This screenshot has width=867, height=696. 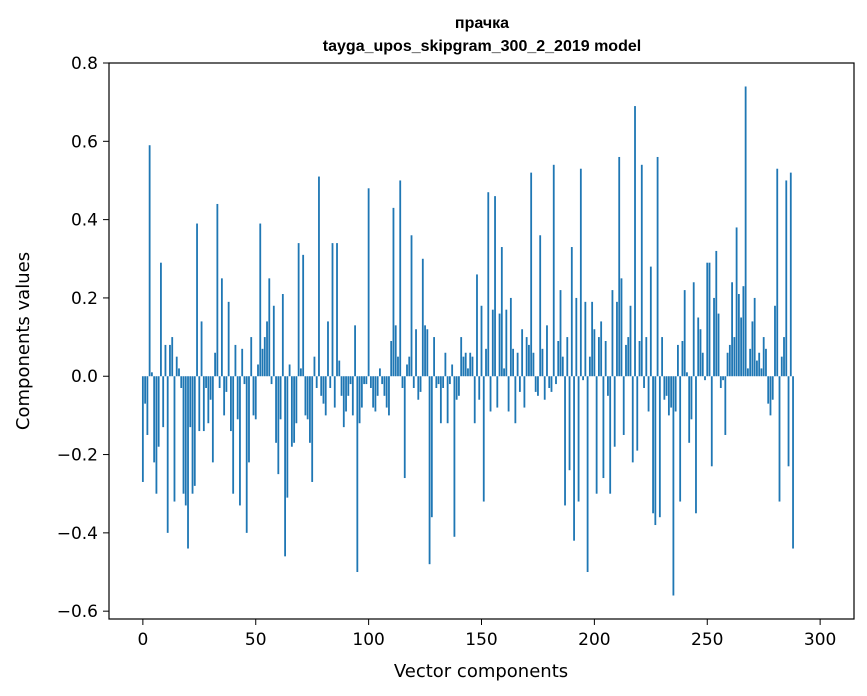 What do you see at coordinates (481, 640) in the screenshot?
I see `x-tick-label: 150` at bounding box center [481, 640].